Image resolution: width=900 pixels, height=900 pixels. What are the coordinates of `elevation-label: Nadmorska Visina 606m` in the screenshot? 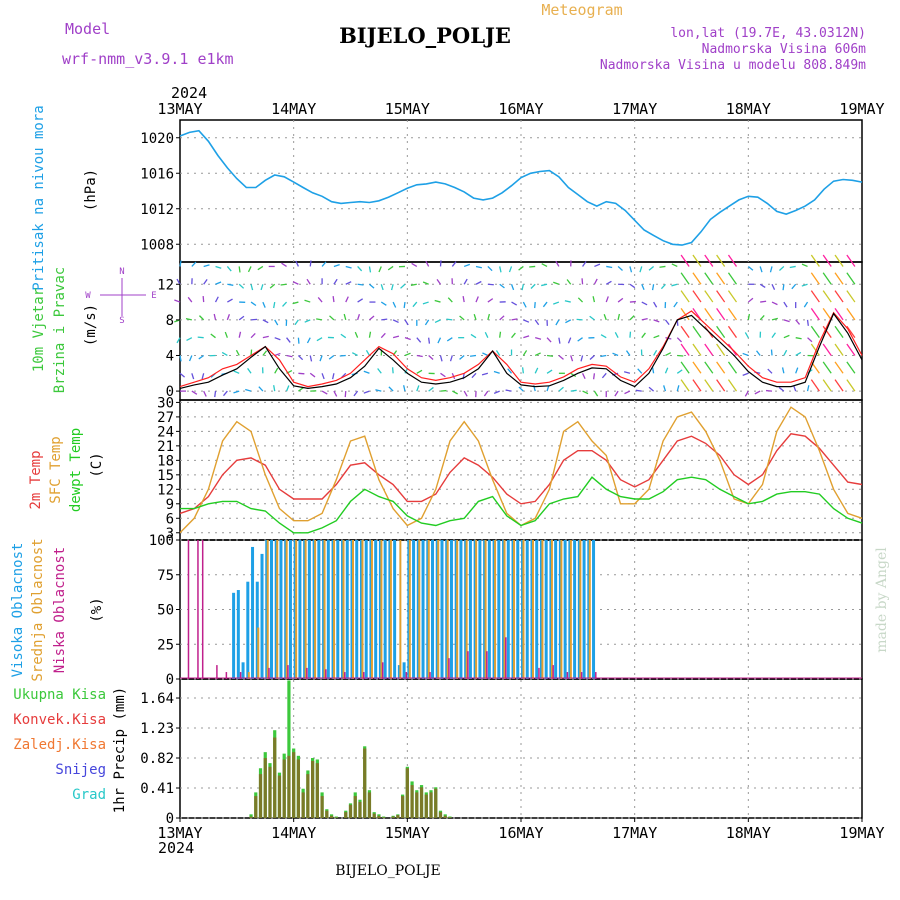 It's located at (784, 49).